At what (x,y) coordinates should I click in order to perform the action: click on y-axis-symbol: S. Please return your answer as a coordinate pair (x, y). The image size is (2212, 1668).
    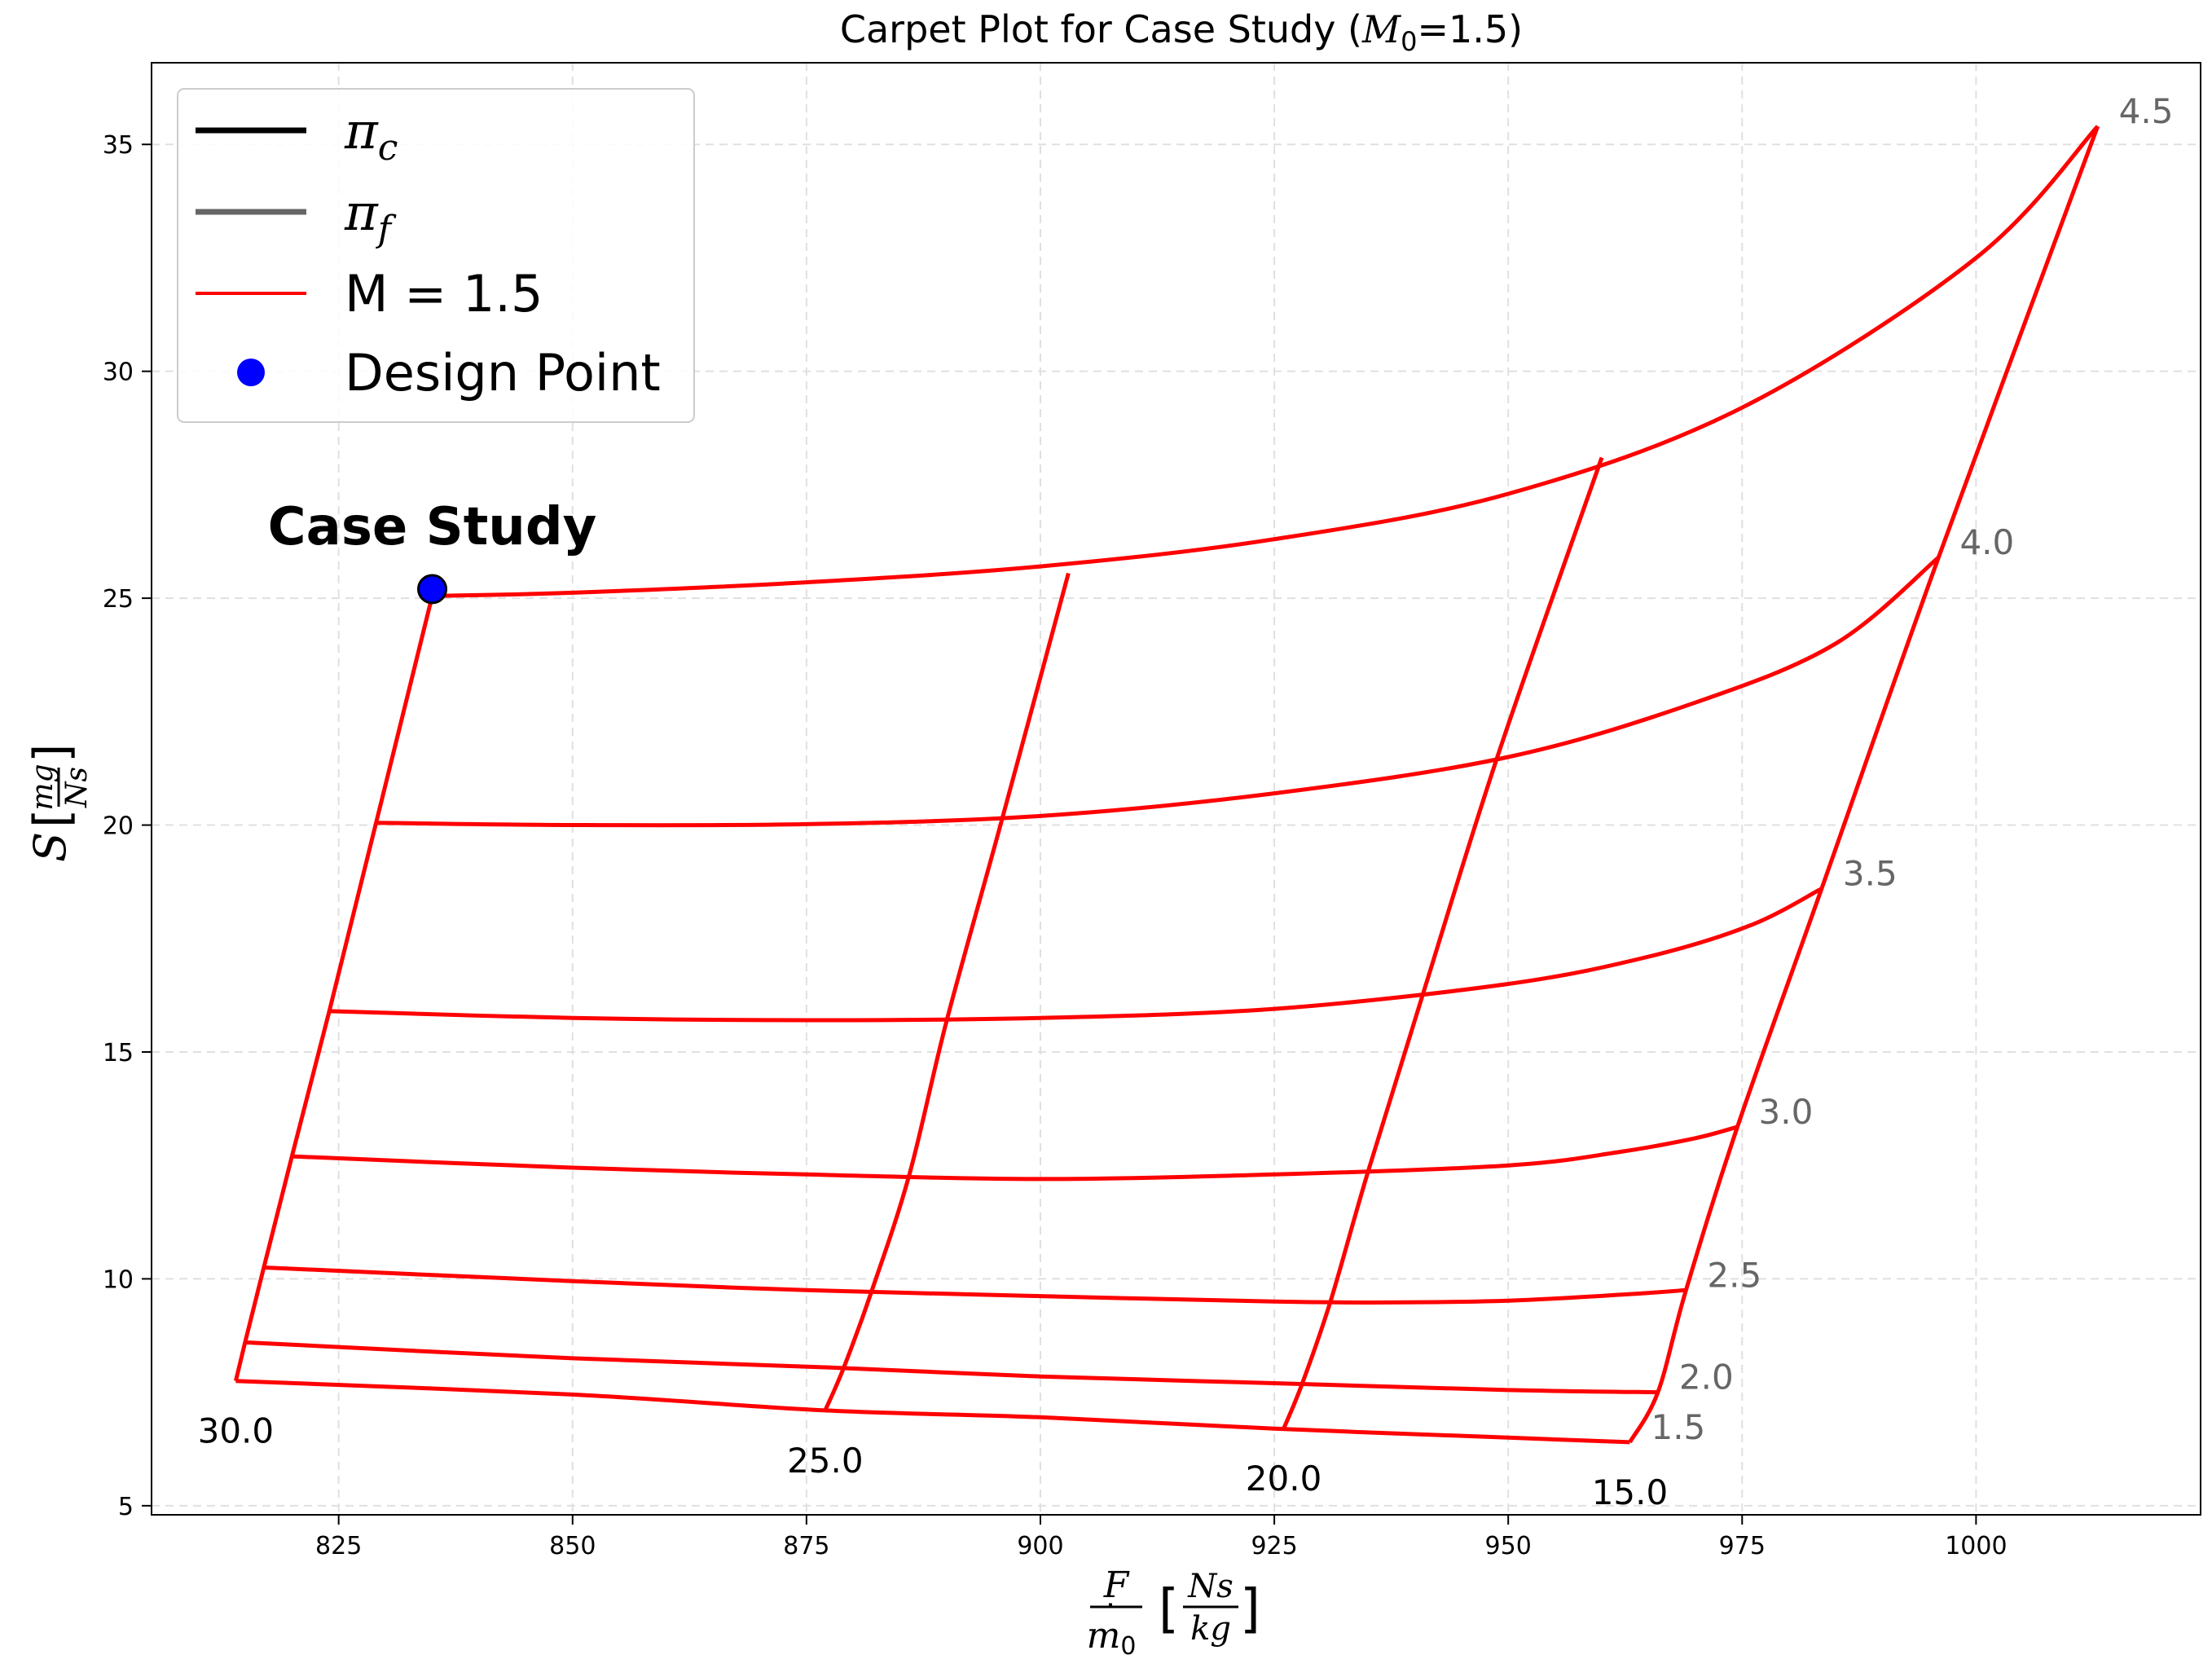
    Looking at the image, I should click on (50, 847).